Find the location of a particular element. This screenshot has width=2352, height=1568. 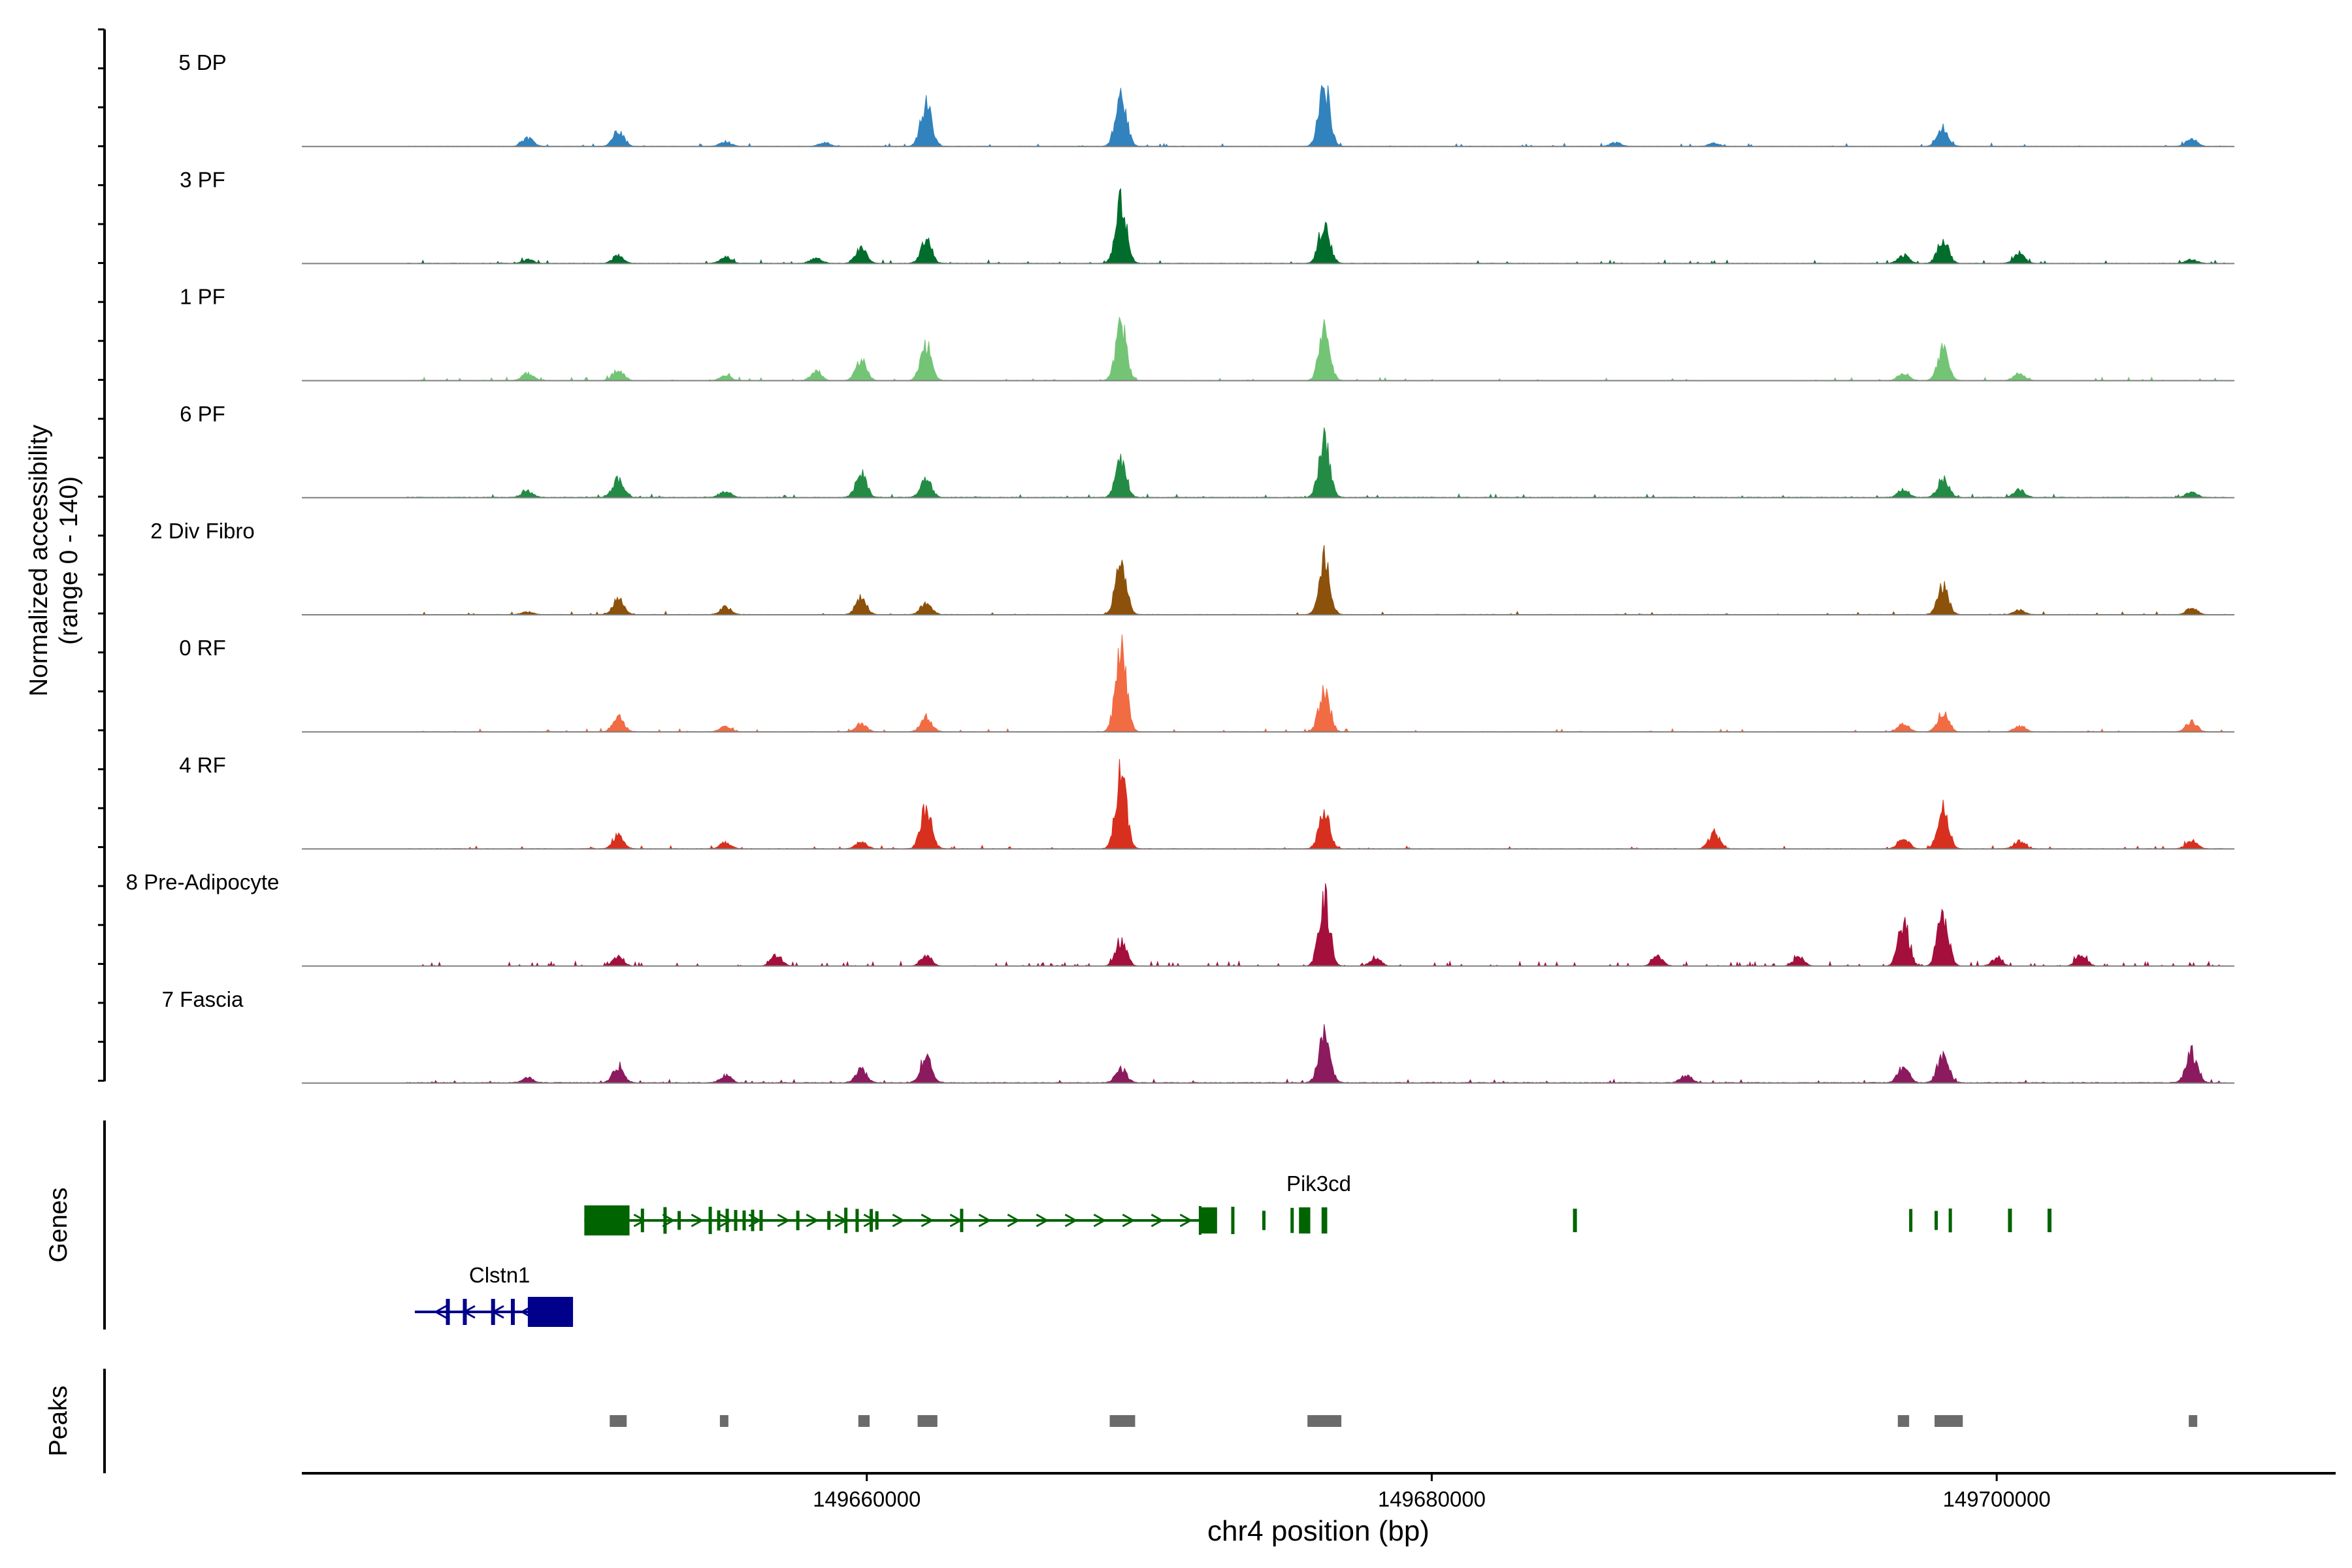

x-axis-title: chr4 position (bp) is located at coordinates (1318, 1531).